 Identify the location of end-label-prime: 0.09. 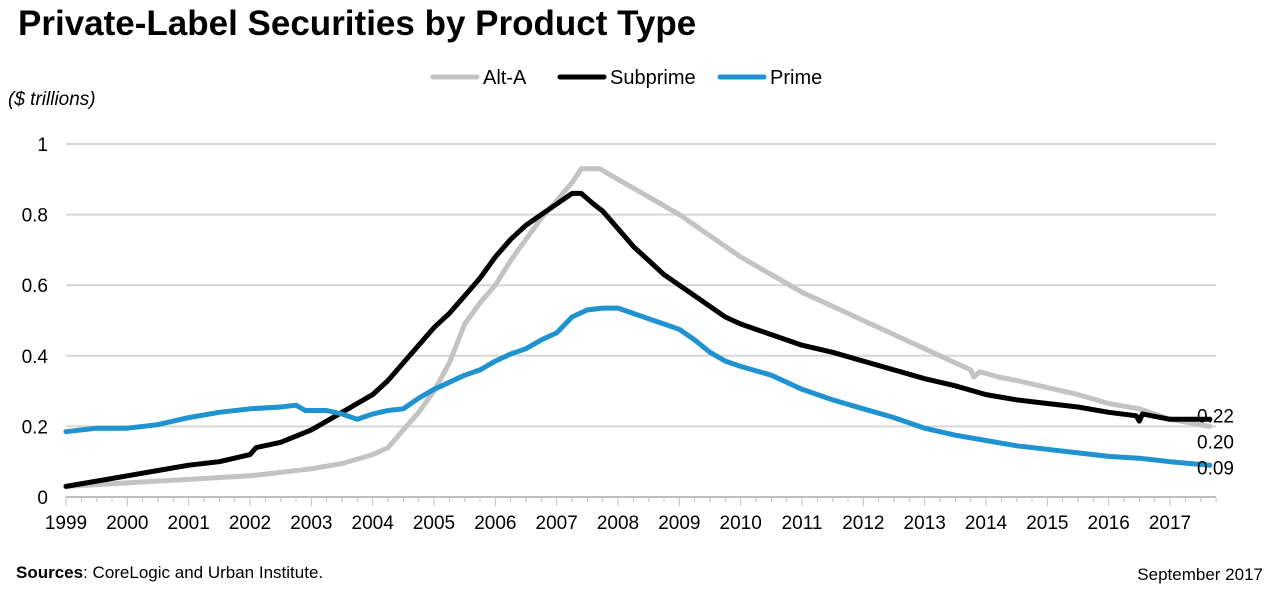
(1215, 468).